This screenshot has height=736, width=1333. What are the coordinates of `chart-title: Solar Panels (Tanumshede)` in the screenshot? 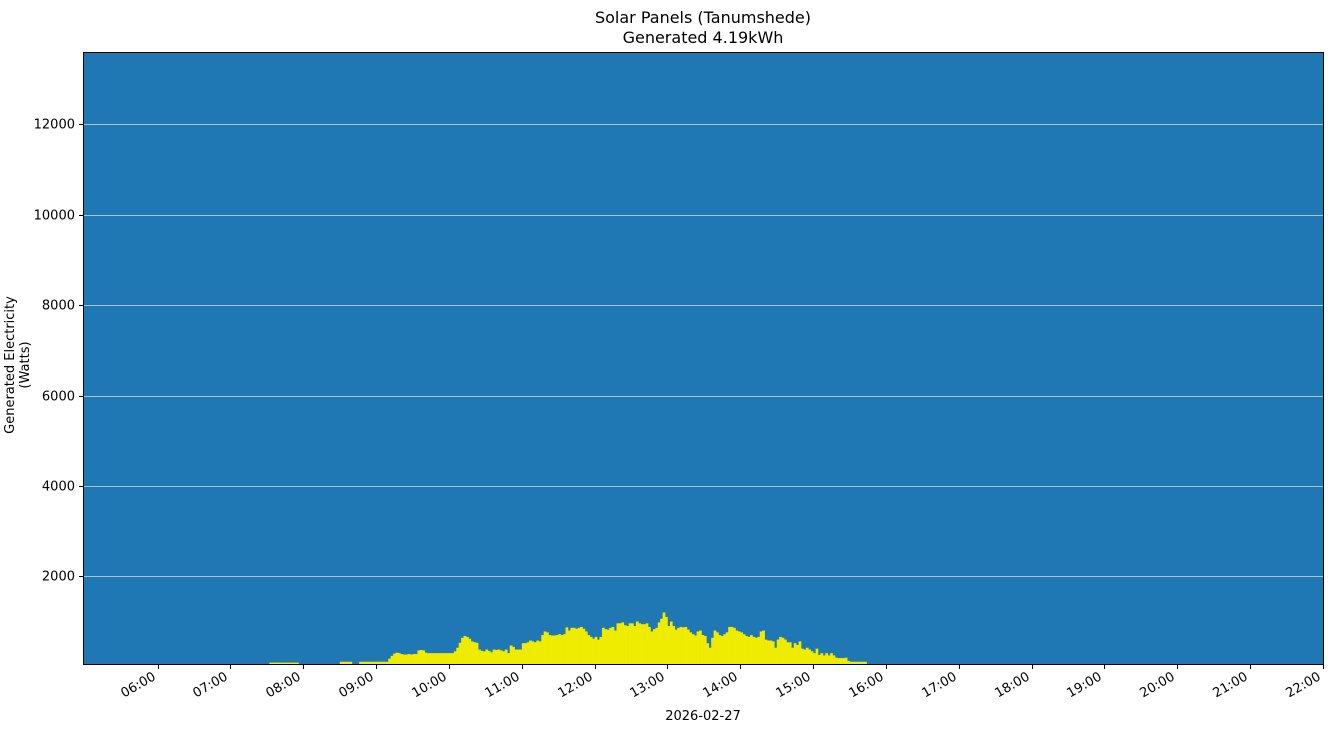 It's located at (703, 17).